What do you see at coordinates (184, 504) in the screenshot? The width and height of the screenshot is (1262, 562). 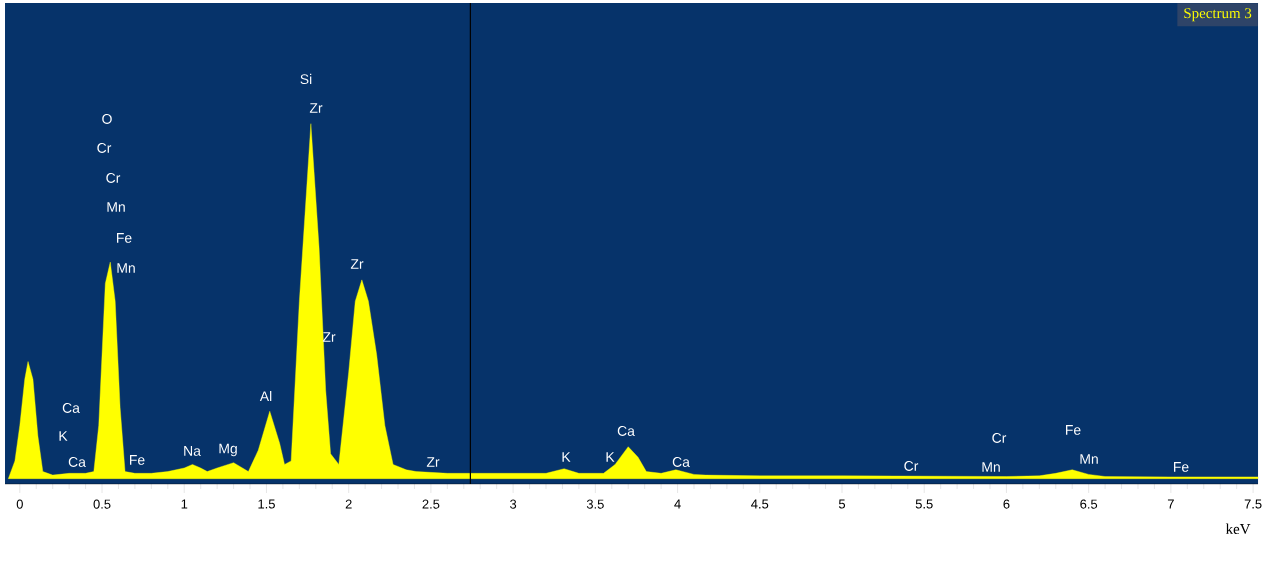 I see `x-tick-label: 1` at bounding box center [184, 504].